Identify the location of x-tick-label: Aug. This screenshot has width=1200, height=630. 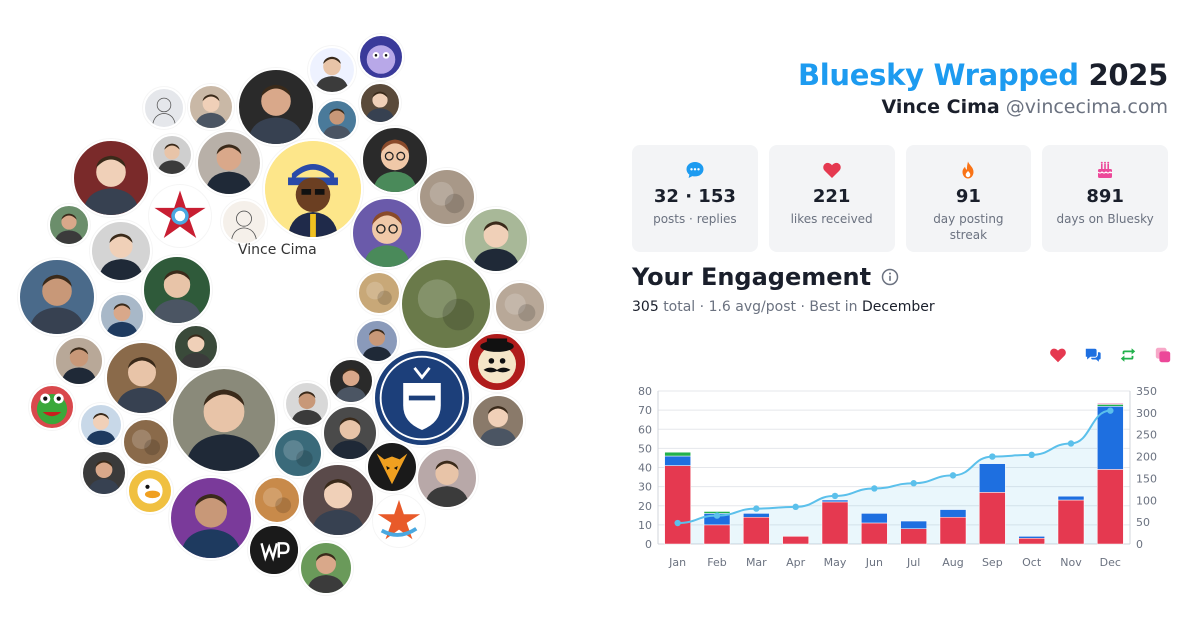
(952, 562).